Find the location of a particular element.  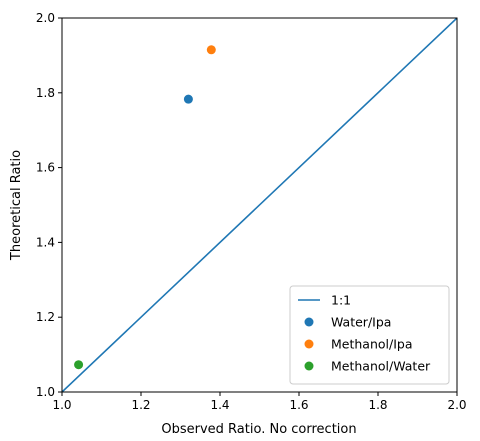

x-tick-label-2: 1.4 is located at coordinates (219, 405).